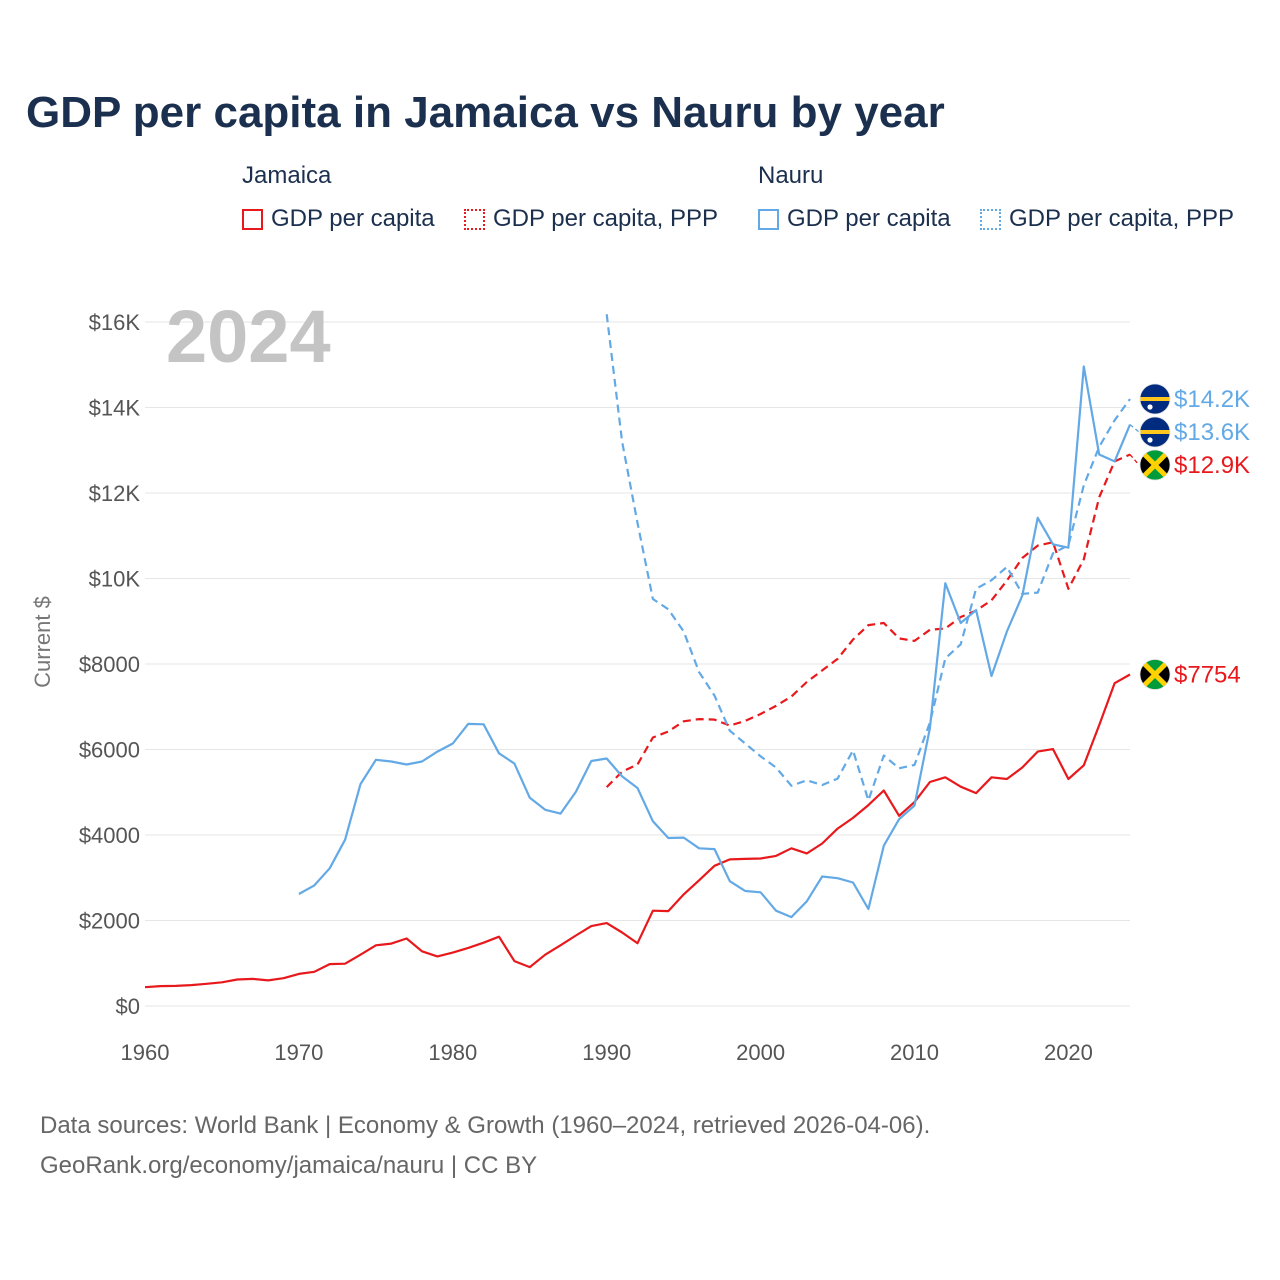 Image resolution: width=1280 pixels, height=1280 pixels. What do you see at coordinates (115, 408) in the screenshot?
I see `y-tick-label: $14K` at bounding box center [115, 408].